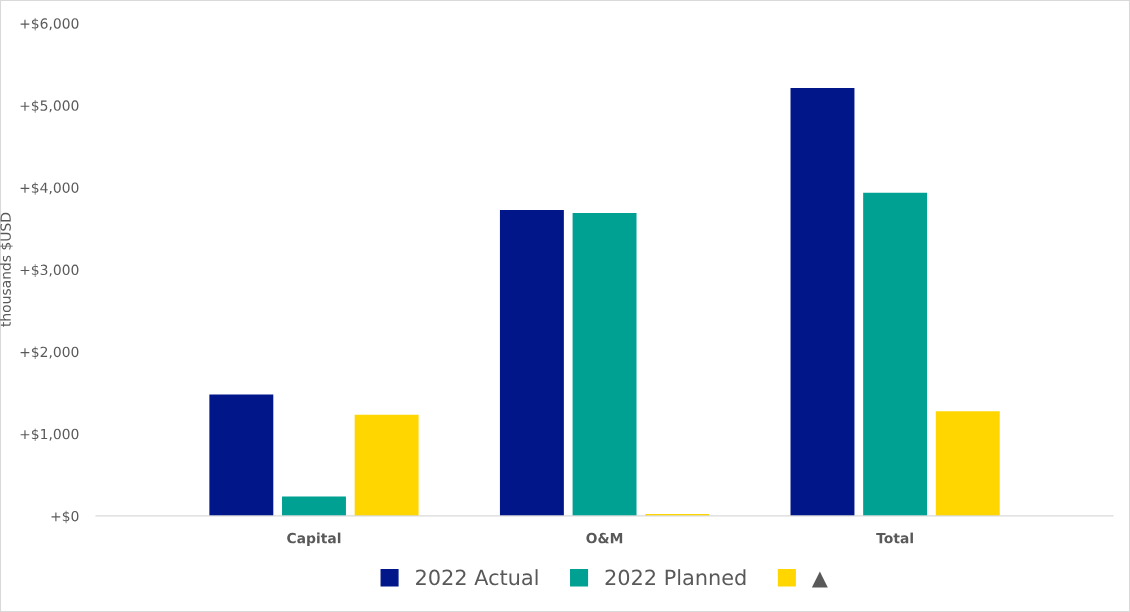  Describe the element at coordinates (477, 577) in the screenshot. I see `legend-label: 2022 Actual` at that location.